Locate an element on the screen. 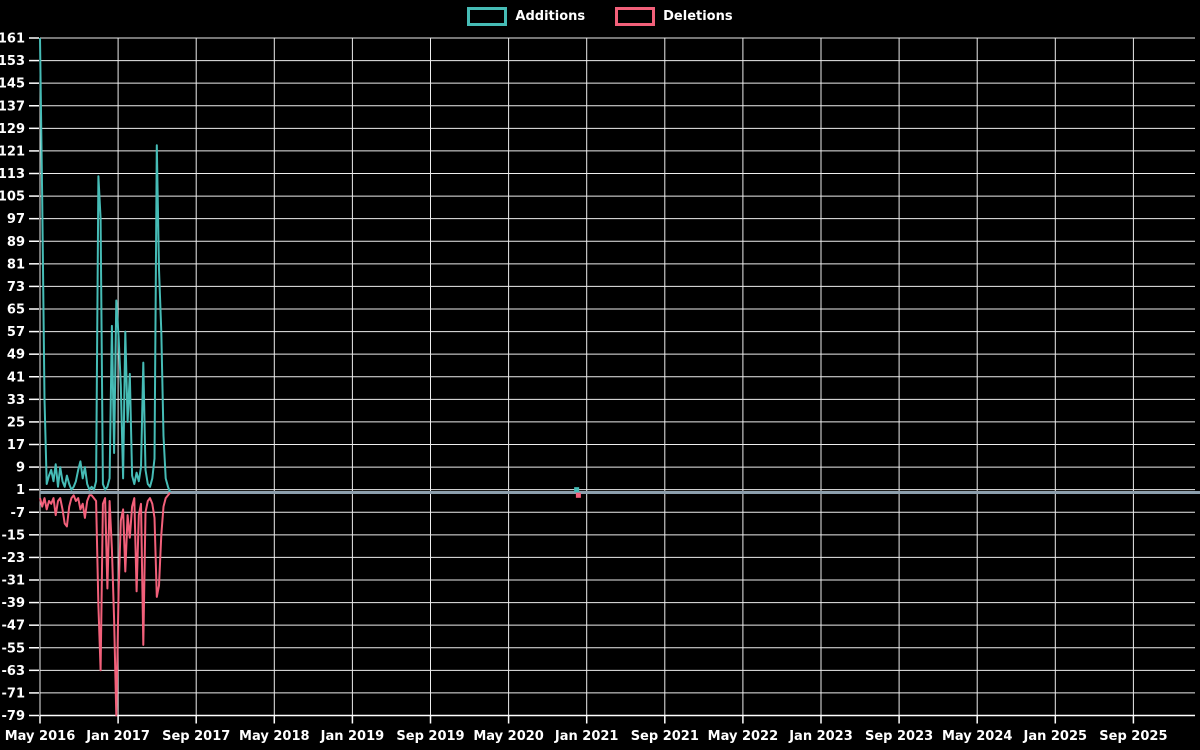 The image size is (1200, 750). y-axis-label: 129 is located at coordinates (12, 129).